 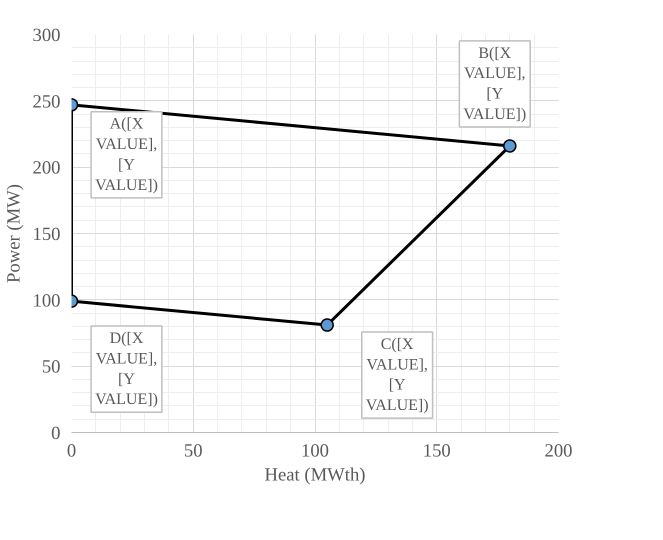 What do you see at coordinates (193, 451) in the screenshot?
I see `x-tick-label: 50` at bounding box center [193, 451].